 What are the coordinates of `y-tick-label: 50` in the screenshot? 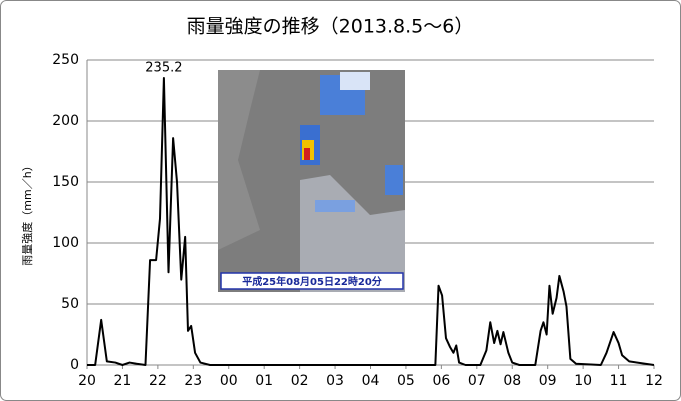 It's located at (70, 304).